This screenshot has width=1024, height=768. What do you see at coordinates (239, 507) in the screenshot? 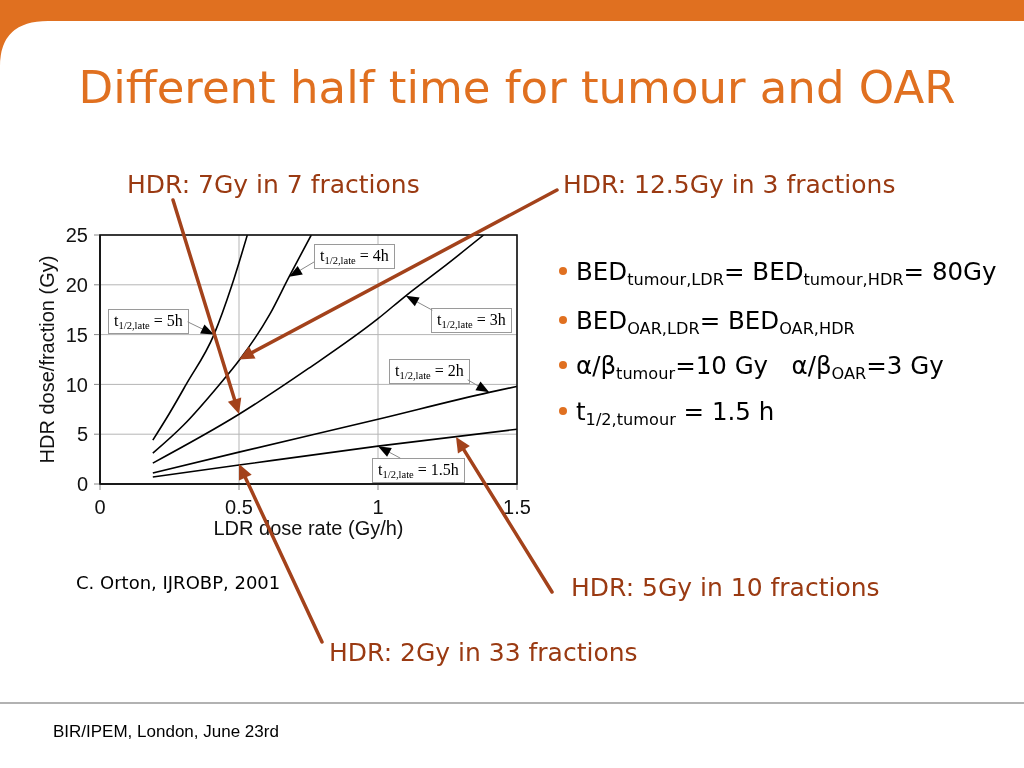
I see `x-tick-label: 0.5` at bounding box center [239, 507].